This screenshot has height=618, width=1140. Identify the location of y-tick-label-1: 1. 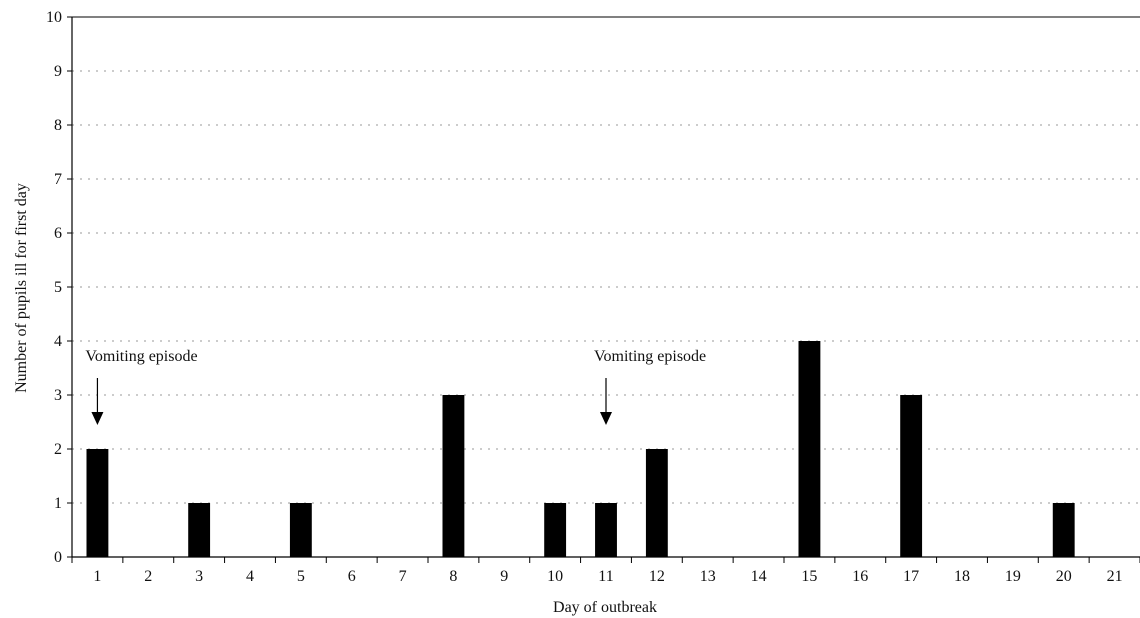
(58, 503).